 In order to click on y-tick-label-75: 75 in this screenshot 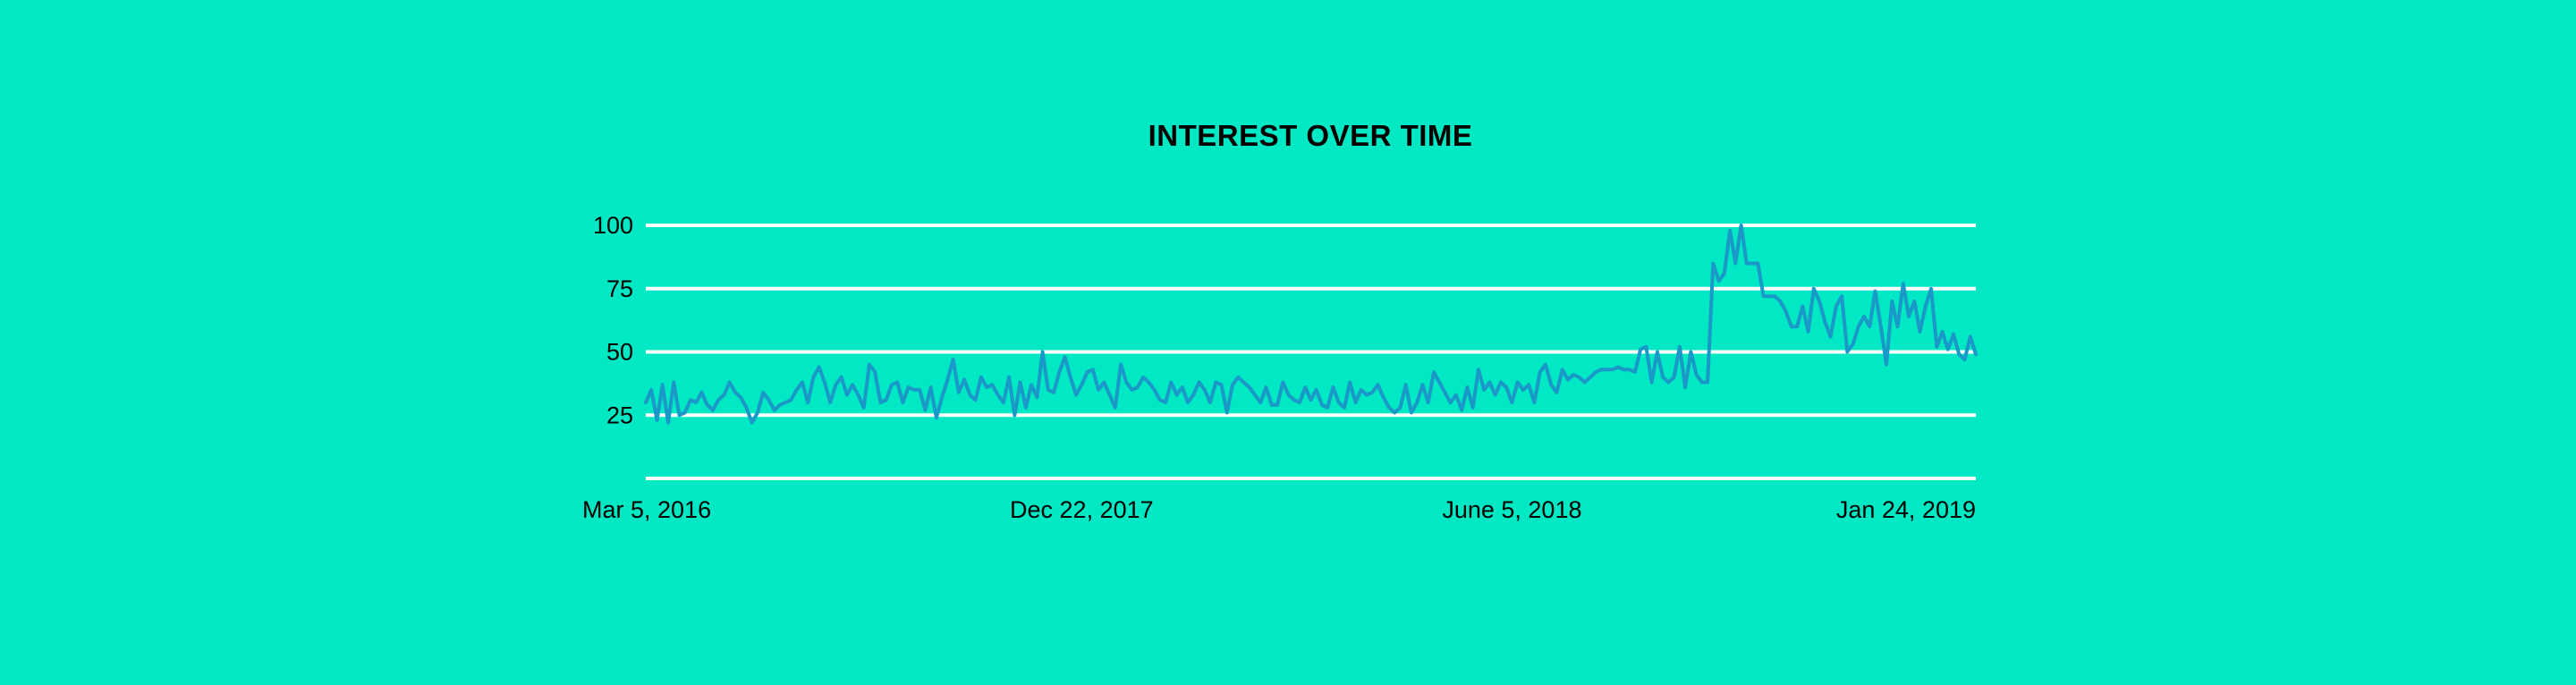, I will do `click(619, 288)`.